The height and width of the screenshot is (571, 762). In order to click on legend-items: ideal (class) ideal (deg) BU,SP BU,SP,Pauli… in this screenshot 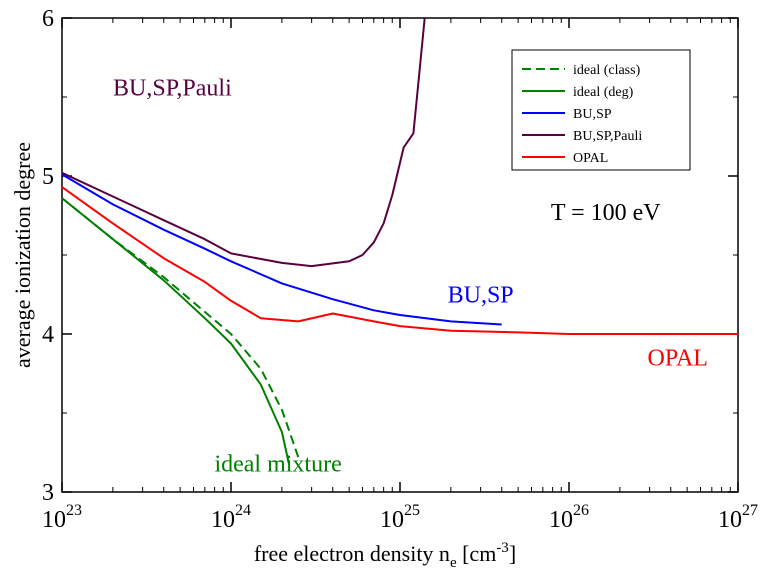, I will do `click(582, 114)`.